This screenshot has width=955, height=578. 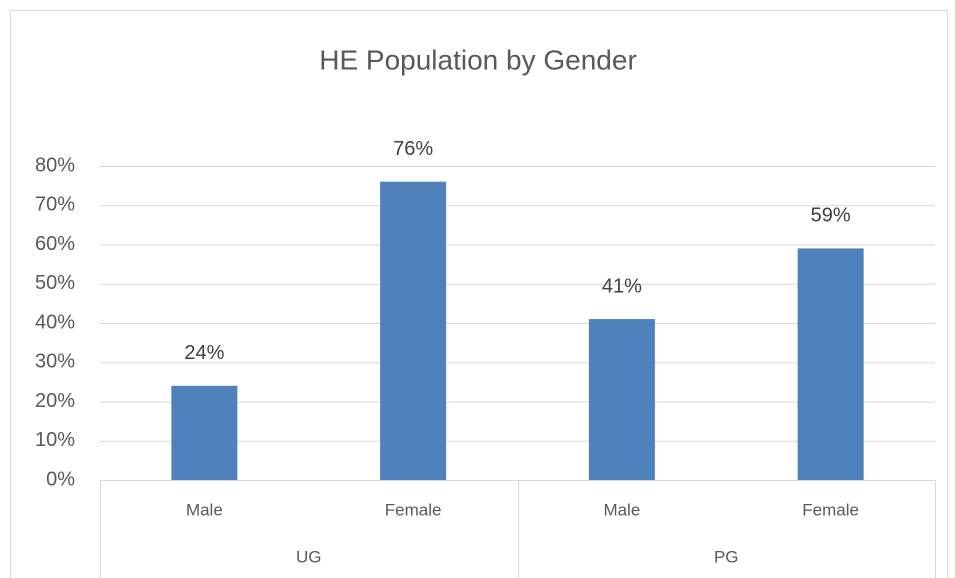 What do you see at coordinates (55, 283) in the screenshot?
I see `y-tick-label: 50%` at bounding box center [55, 283].